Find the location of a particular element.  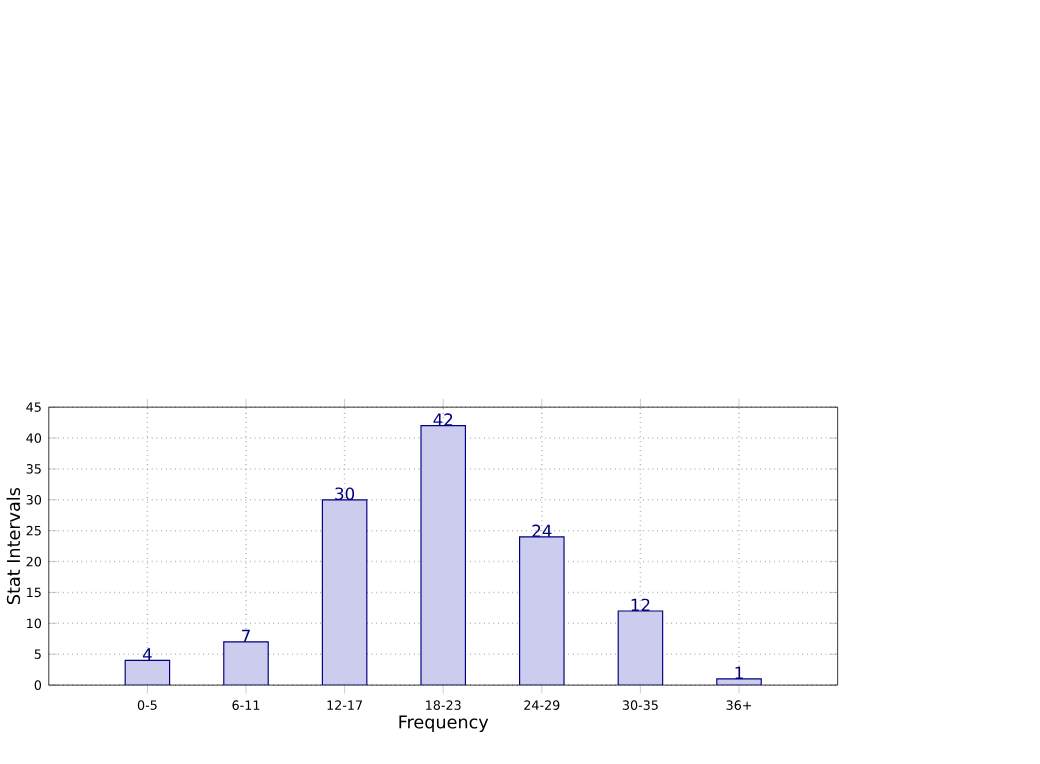

data-label: 24 is located at coordinates (542, 531).